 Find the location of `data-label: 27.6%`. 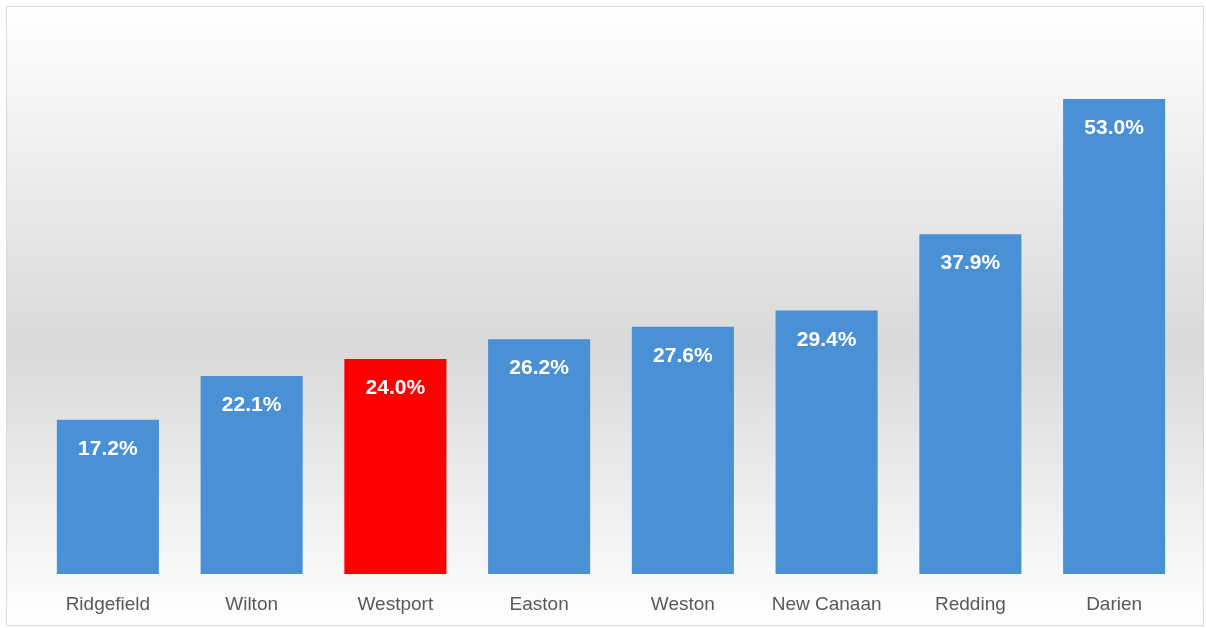

data-label: 27.6% is located at coordinates (683, 354).